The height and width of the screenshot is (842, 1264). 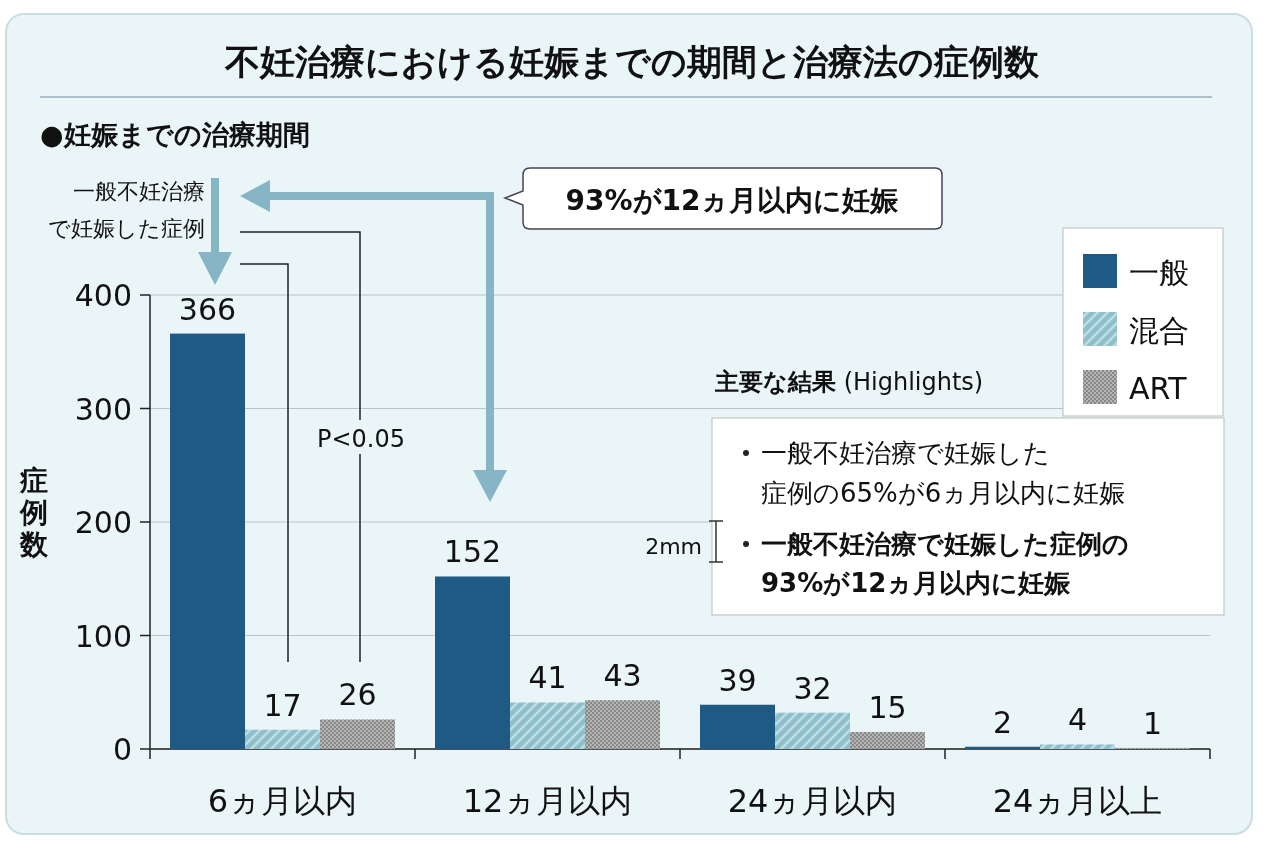 What do you see at coordinates (282, 801) in the screenshot?
I see `x-tick-label: 6ヵ月以内` at bounding box center [282, 801].